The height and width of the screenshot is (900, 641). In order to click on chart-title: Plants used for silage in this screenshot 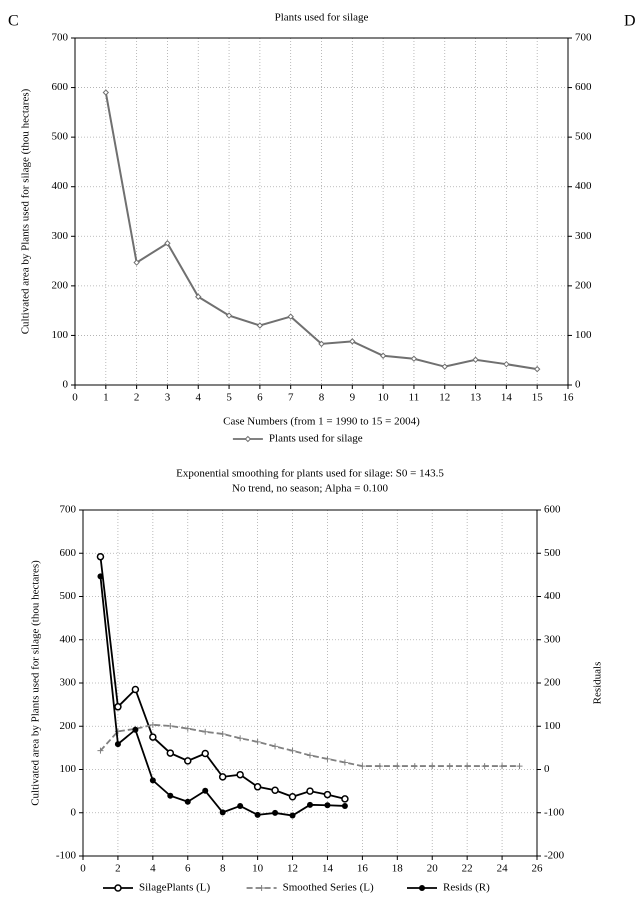, I will do `click(322, 18)`.